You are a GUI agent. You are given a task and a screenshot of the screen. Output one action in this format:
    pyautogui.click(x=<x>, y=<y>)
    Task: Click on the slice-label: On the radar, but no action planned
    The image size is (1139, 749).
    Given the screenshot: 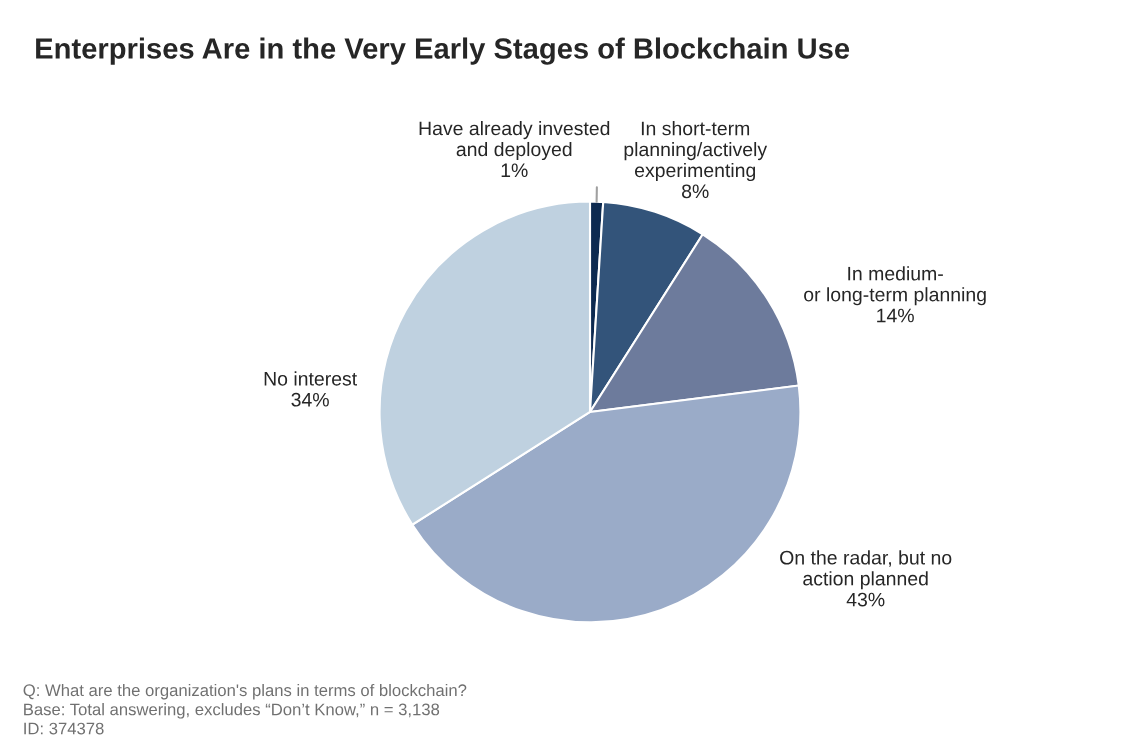 What is the action you would take?
    pyautogui.click(x=866, y=570)
    